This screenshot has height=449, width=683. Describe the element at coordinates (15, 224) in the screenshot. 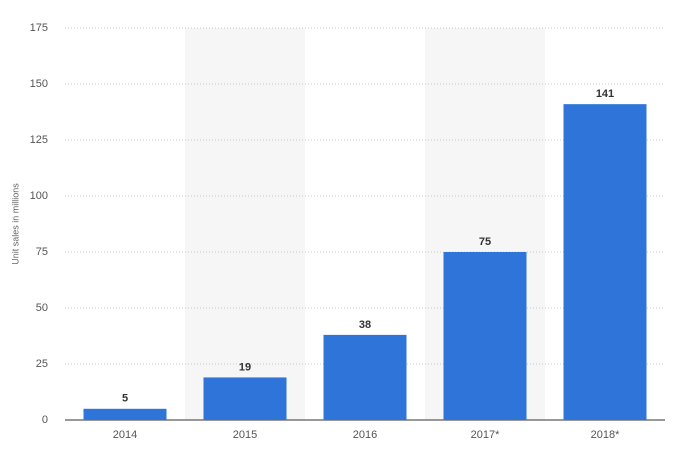

I see `y-axis-label: Unit sales in millions` at that location.